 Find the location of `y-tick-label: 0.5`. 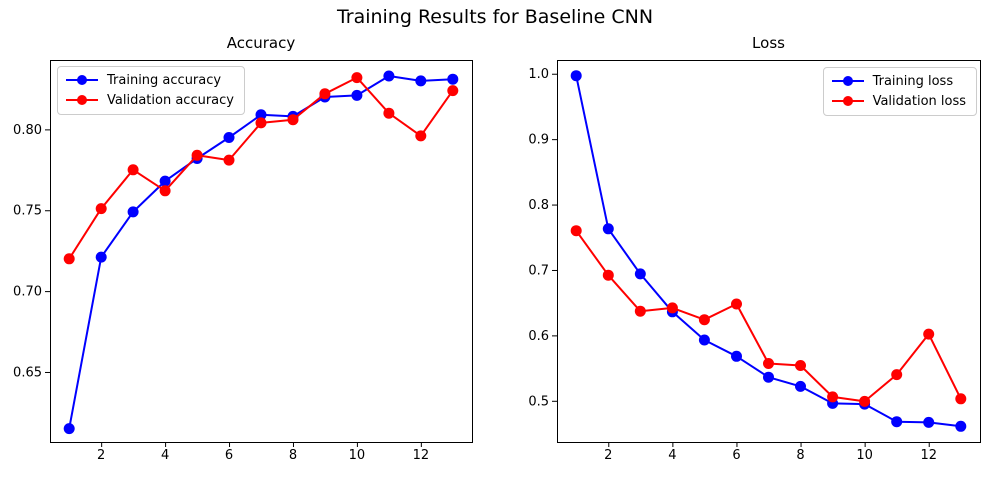

y-tick-label: 0.5 is located at coordinates (538, 401).